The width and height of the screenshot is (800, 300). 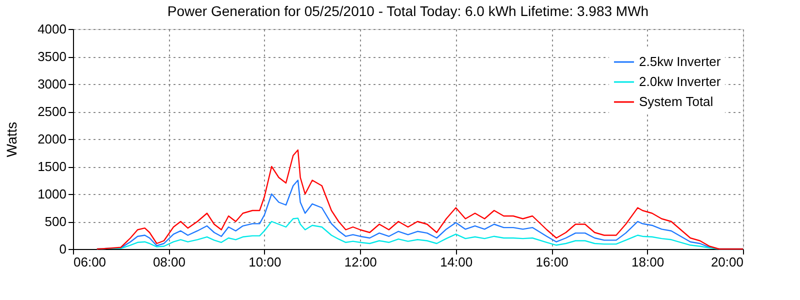 What do you see at coordinates (408, 11) in the screenshot?
I see `chart-title: Power Generation for 05/25/2010 - Total Today: 6.0 kWh Lifetime: 3.983 MWh` at bounding box center [408, 11].